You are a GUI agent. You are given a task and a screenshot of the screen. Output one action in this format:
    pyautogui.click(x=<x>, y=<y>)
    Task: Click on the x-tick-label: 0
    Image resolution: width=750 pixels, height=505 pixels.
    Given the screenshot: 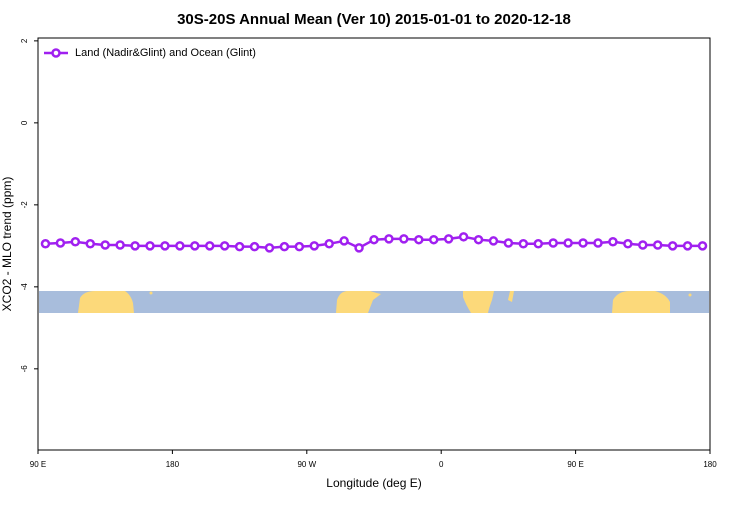 What is the action you would take?
    pyautogui.click(x=441, y=464)
    